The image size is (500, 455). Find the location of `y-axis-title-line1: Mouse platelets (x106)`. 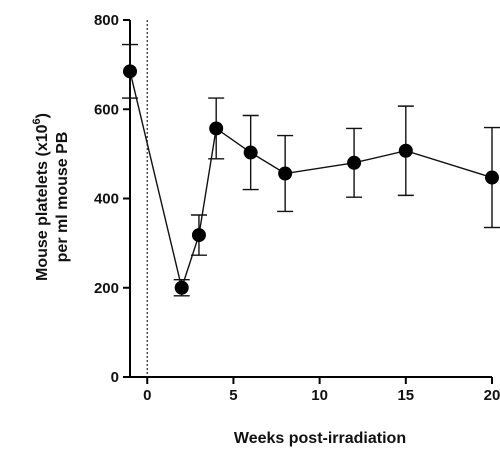

y-axis-title-line1: Mouse platelets (x106) is located at coordinates (41, 197).